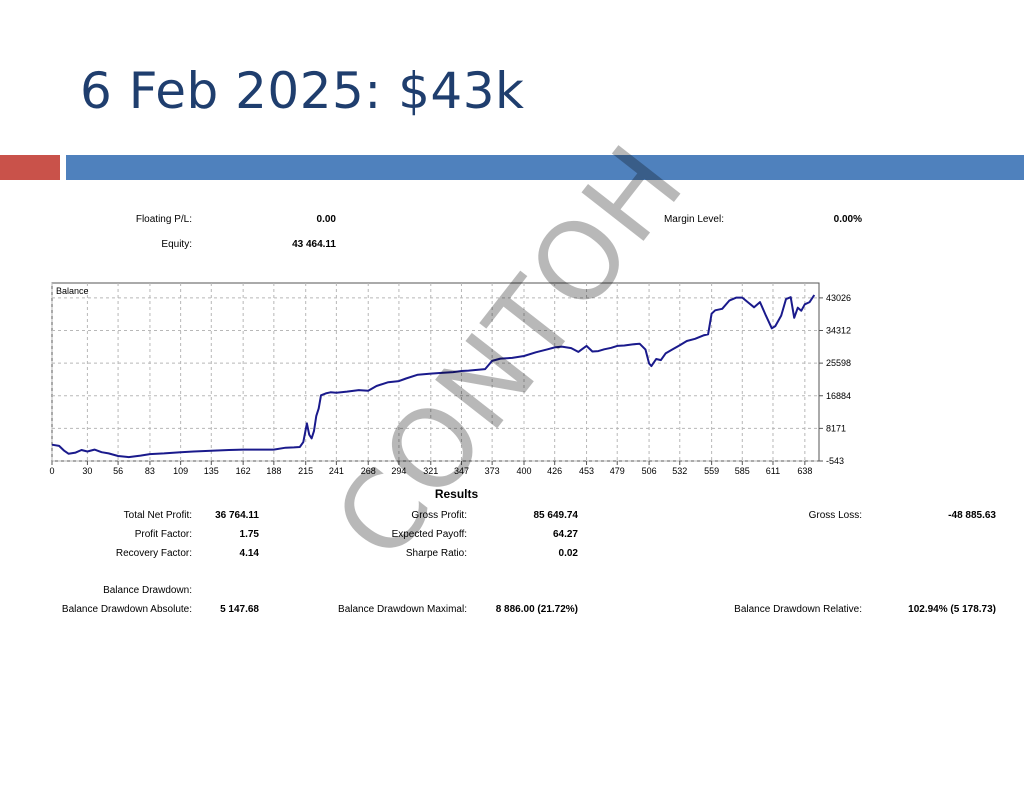 This screenshot has height=791, width=1024. I want to click on y-tick-label: 16884, so click(838, 396).